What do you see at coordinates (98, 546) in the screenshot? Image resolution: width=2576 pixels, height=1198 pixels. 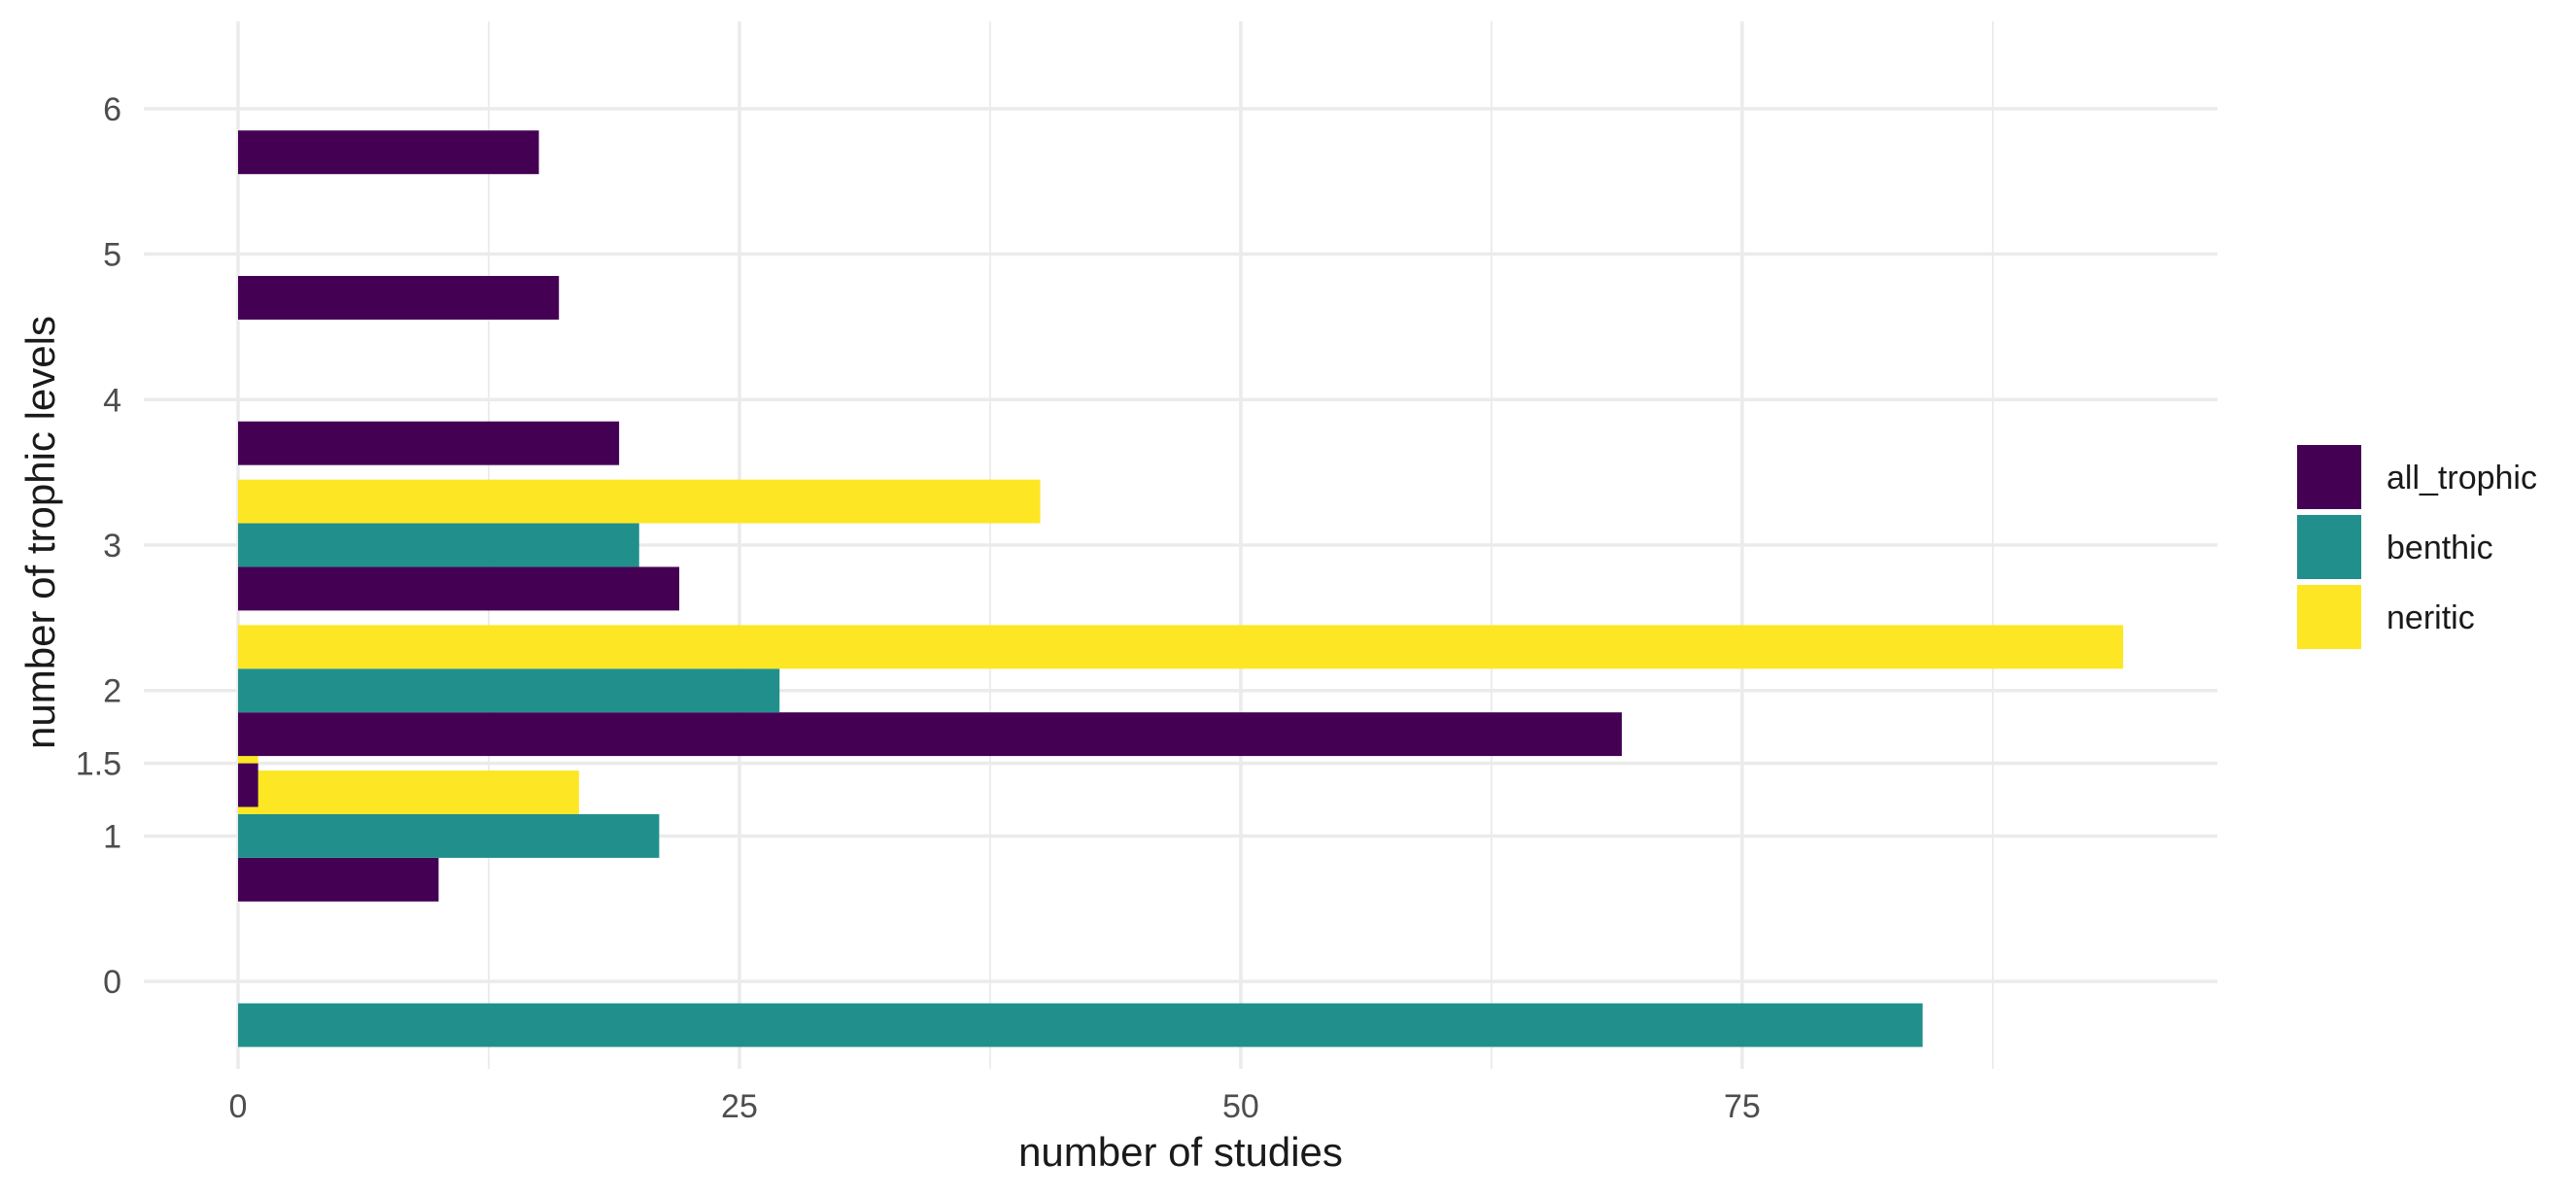 I see `y-axis-ticks: 0 1 1.5 2 3 4 5 6` at bounding box center [98, 546].